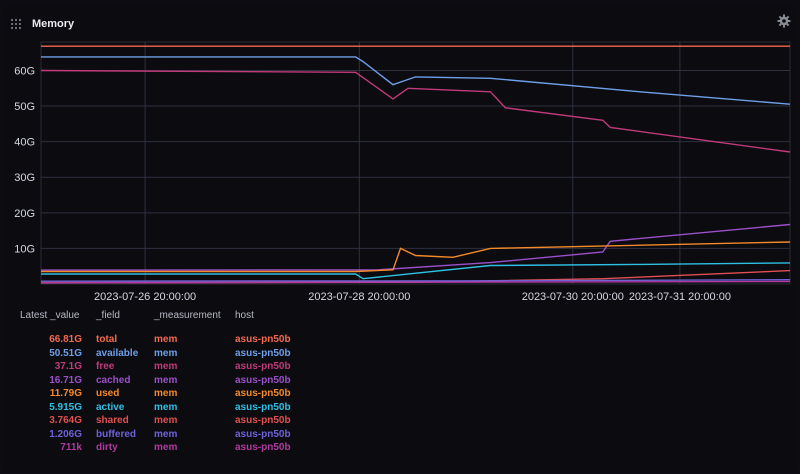 Image resolution: width=800 pixels, height=474 pixels. Describe the element at coordinates (108, 393) in the screenshot. I see `legend-field: used` at that location.